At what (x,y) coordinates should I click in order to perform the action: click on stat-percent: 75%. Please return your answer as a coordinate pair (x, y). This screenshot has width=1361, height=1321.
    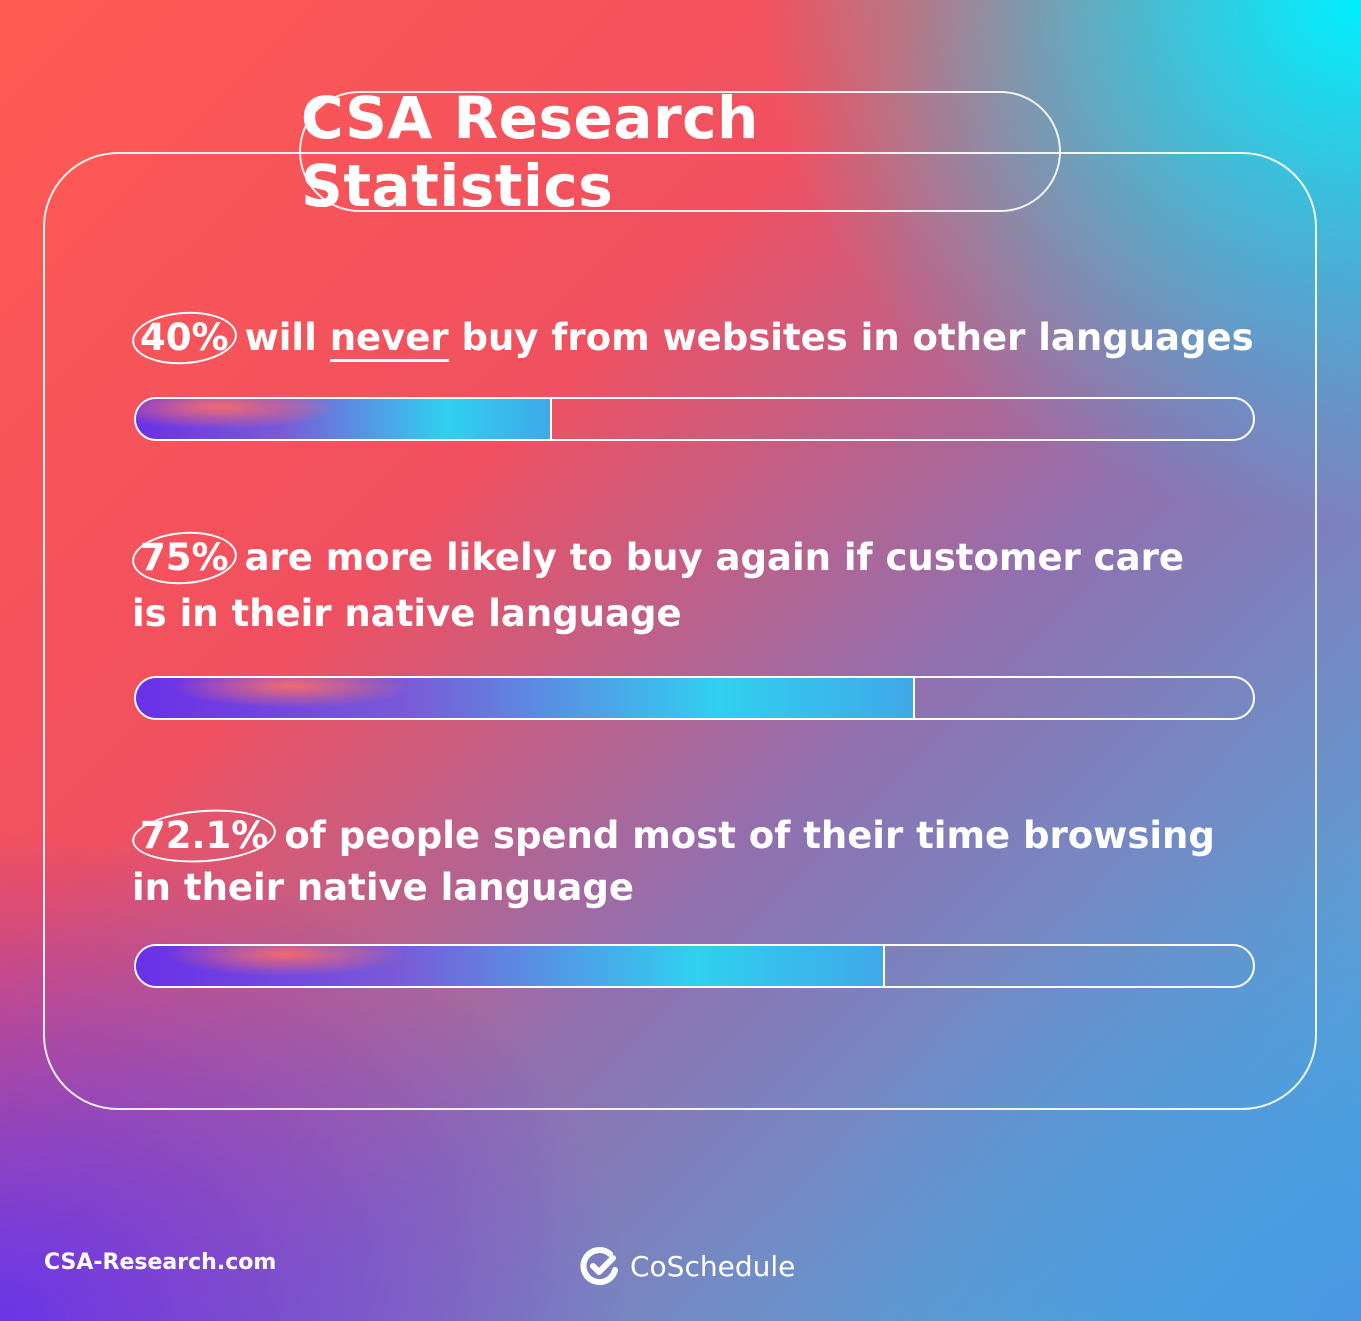
    Looking at the image, I should click on (184, 558).